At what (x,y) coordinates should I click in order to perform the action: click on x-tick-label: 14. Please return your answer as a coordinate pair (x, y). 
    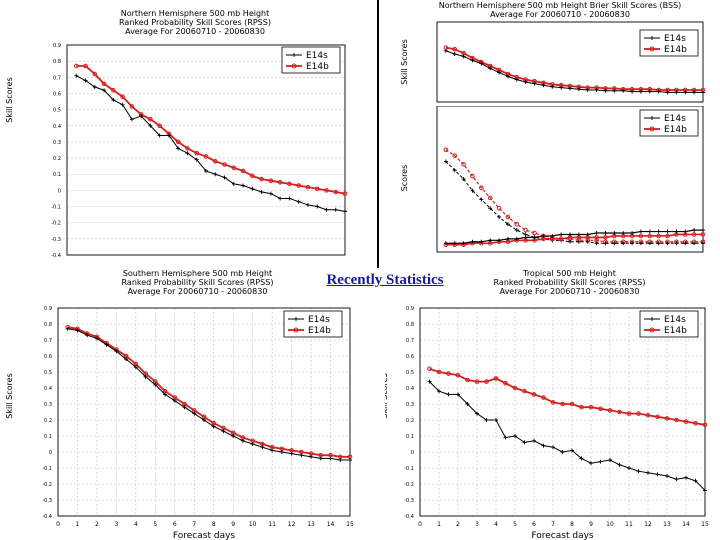
    Looking at the image, I should click on (331, 524).